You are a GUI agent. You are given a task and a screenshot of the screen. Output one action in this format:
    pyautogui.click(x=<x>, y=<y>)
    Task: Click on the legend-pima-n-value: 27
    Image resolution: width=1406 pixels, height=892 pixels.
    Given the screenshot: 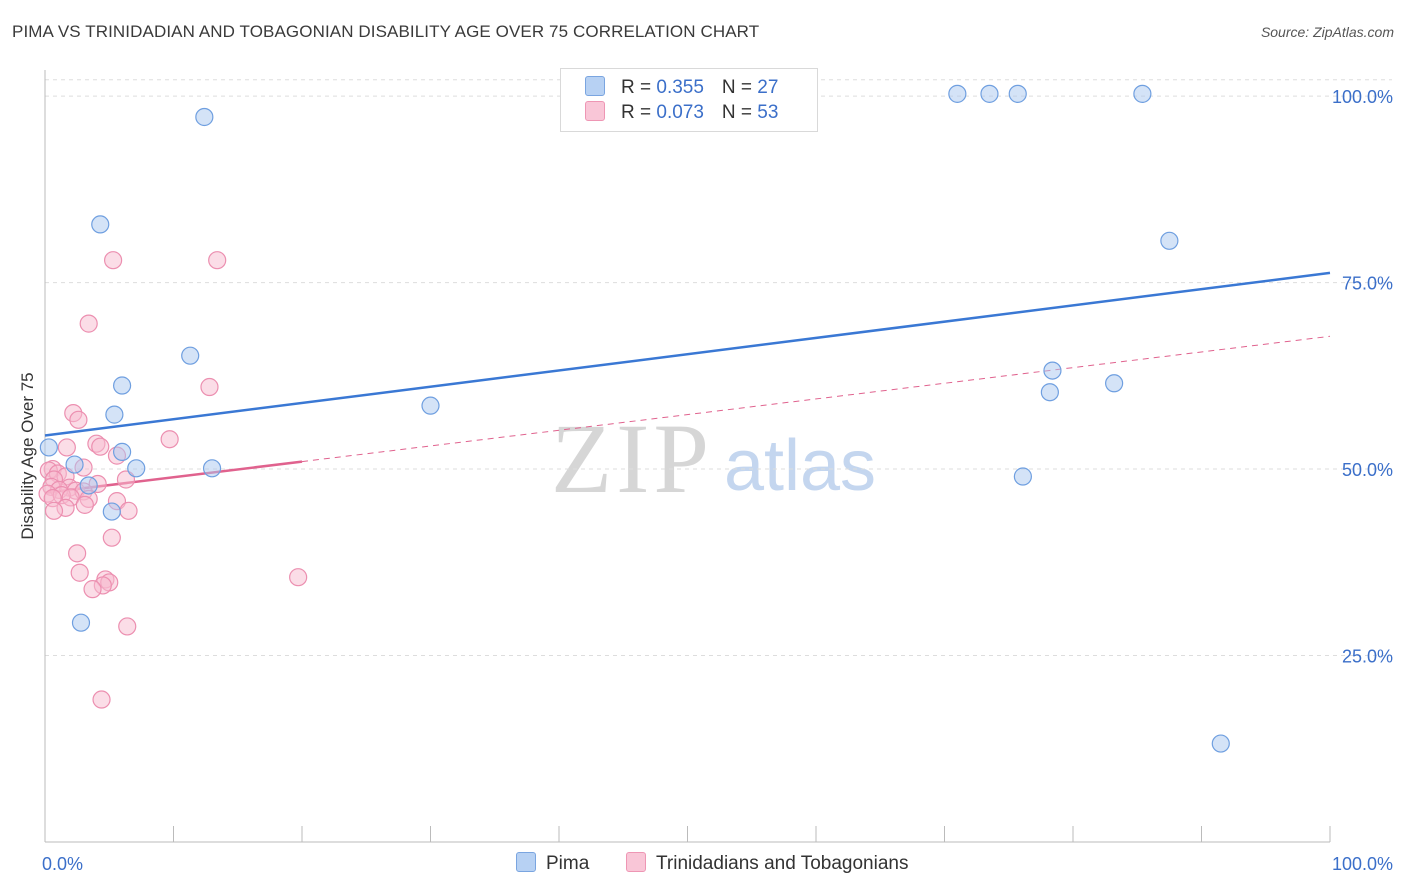 What is the action you would take?
    pyautogui.click(x=768, y=87)
    